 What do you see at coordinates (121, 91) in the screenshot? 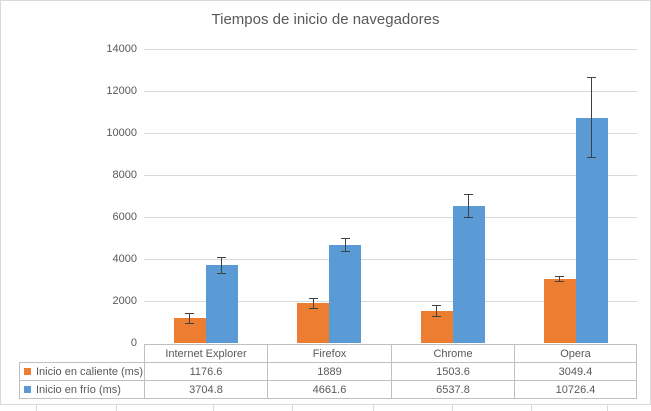
I see `y-axis-label: 12000` at bounding box center [121, 91].